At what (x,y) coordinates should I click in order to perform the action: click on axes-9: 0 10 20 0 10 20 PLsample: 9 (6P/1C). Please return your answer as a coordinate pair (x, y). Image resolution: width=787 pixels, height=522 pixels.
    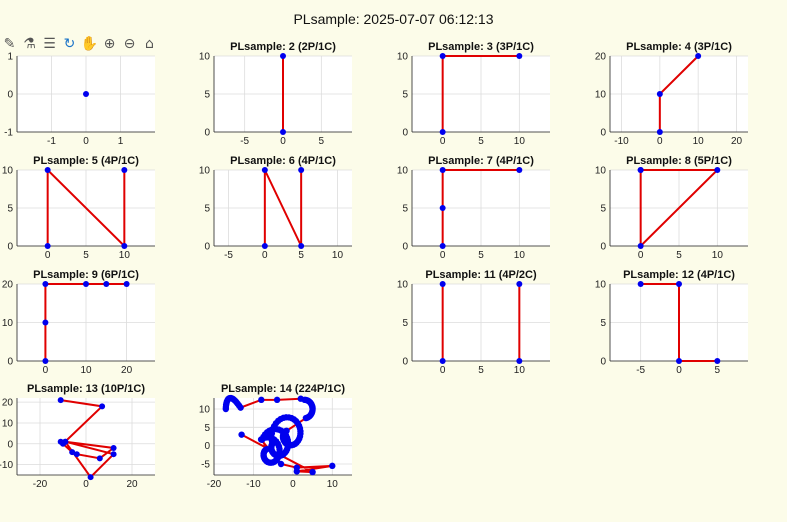
    Looking at the image, I should click on (78, 322).